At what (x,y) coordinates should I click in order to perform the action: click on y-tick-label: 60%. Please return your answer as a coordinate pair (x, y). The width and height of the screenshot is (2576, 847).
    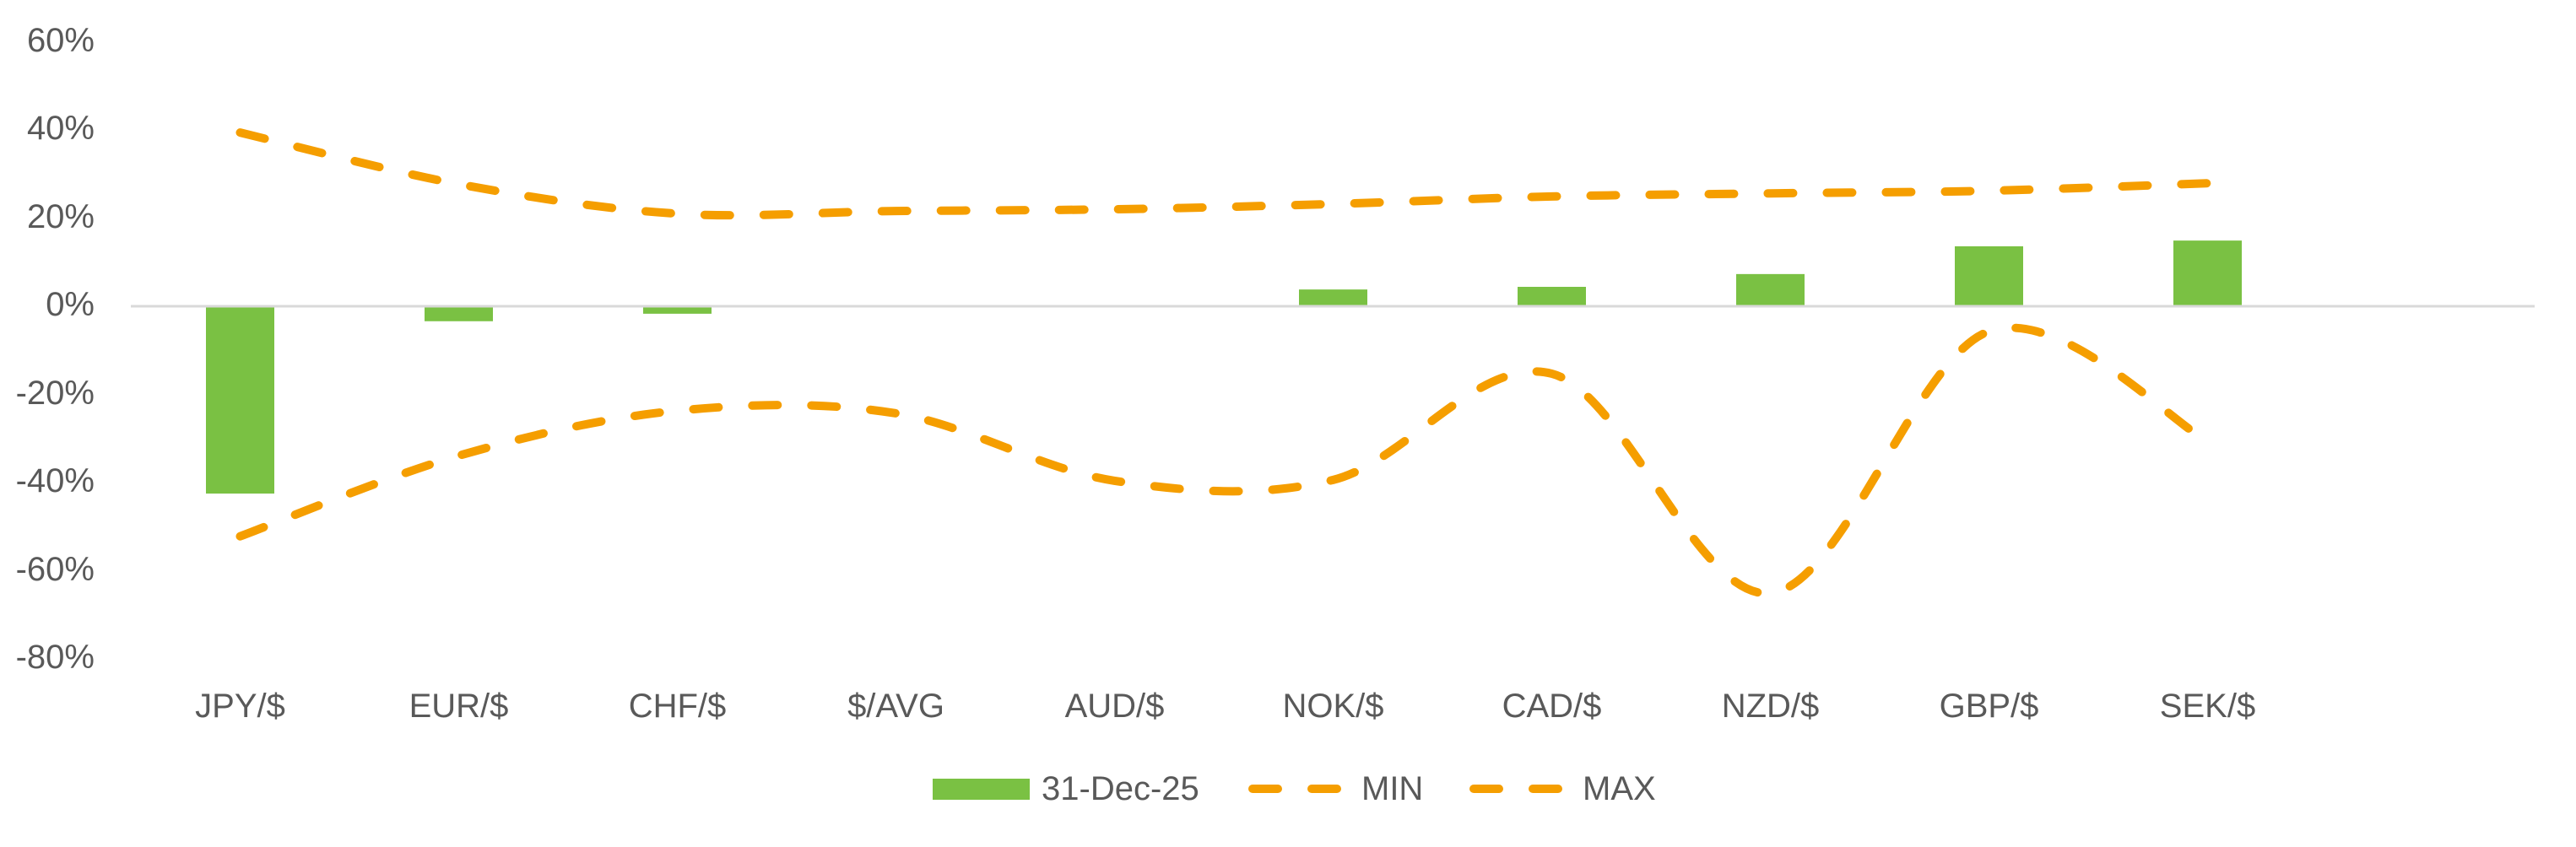
    Looking at the image, I should click on (60, 40).